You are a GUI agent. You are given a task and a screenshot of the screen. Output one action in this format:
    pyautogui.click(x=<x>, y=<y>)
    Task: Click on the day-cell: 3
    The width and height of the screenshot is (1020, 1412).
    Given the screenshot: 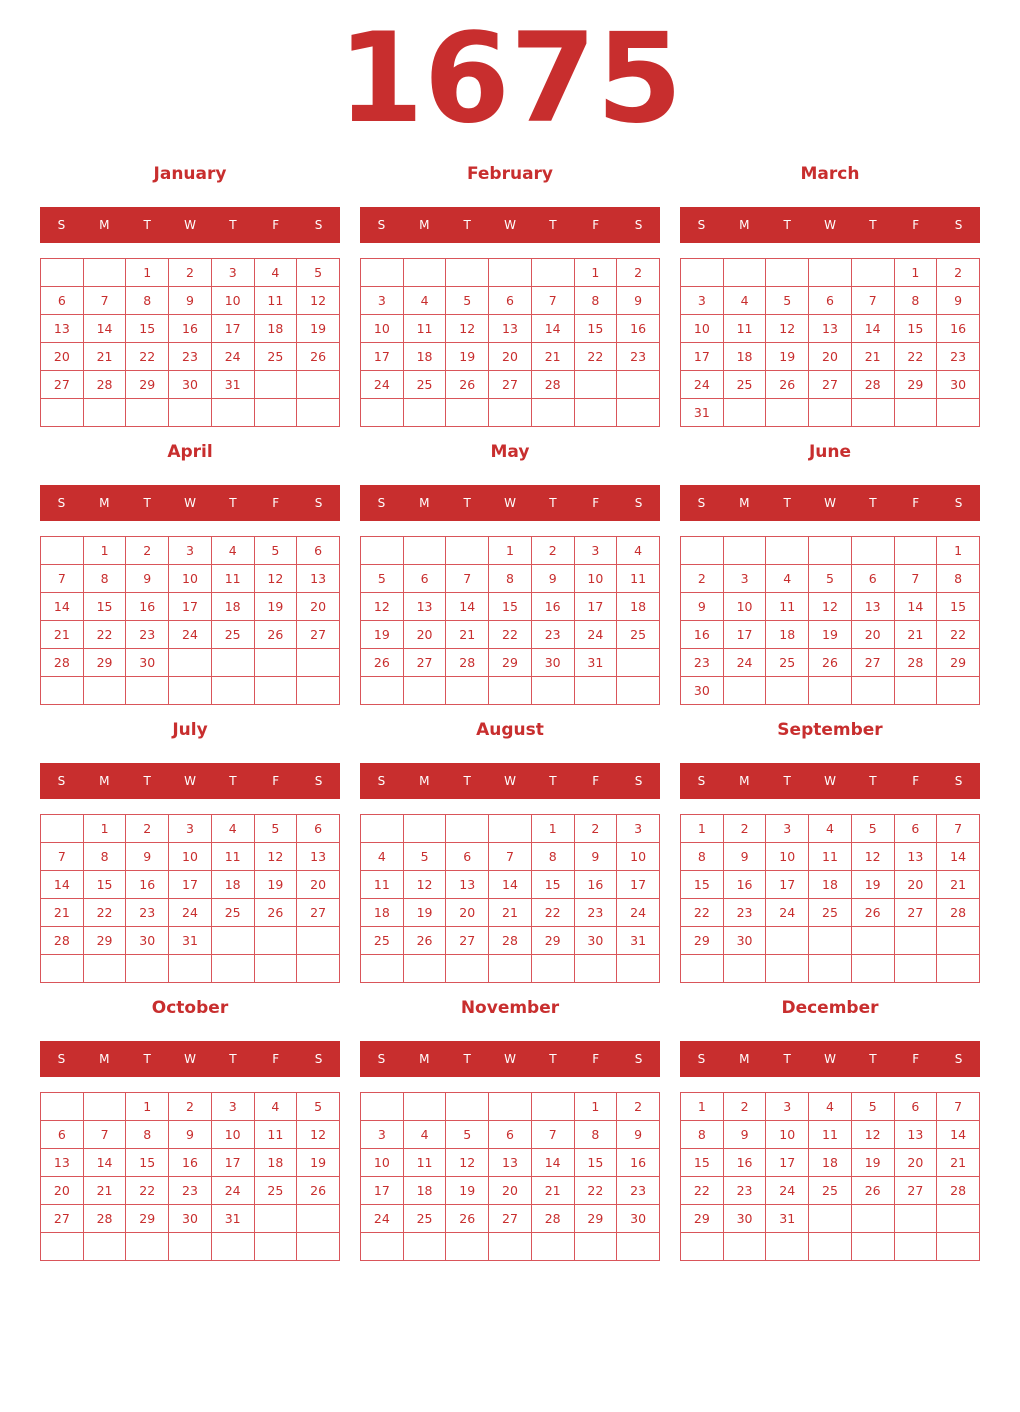 What is the action you would take?
    pyautogui.click(x=744, y=578)
    